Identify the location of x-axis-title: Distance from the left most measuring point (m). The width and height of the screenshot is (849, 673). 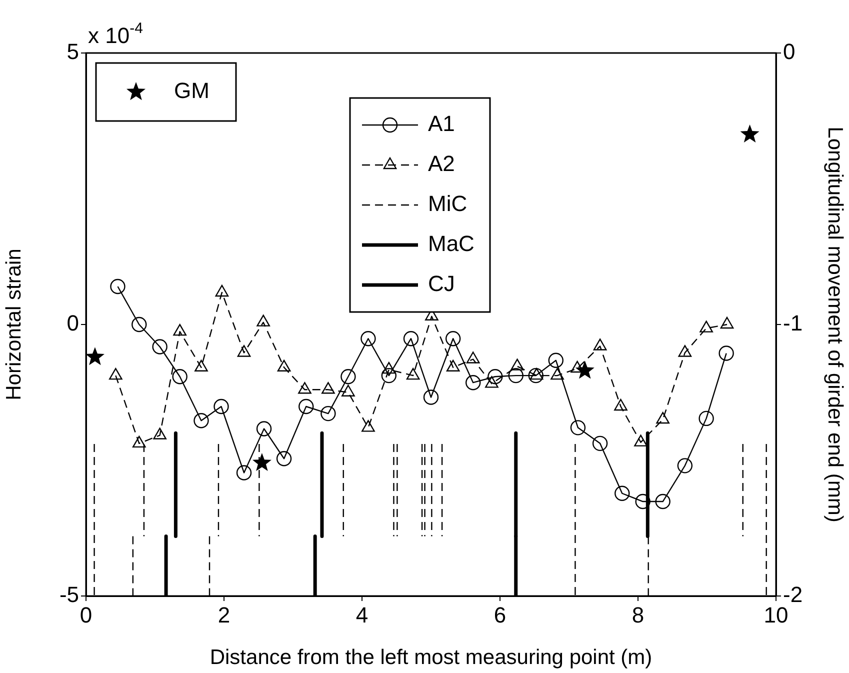
(431, 658).